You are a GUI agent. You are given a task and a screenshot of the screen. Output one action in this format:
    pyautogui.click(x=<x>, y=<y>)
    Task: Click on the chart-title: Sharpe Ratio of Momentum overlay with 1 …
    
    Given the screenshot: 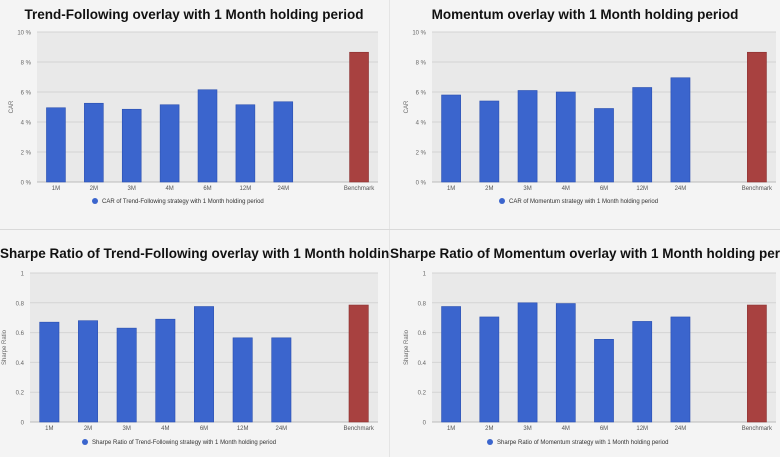 What is the action you would take?
    pyautogui.click(x=585, y=253)
    